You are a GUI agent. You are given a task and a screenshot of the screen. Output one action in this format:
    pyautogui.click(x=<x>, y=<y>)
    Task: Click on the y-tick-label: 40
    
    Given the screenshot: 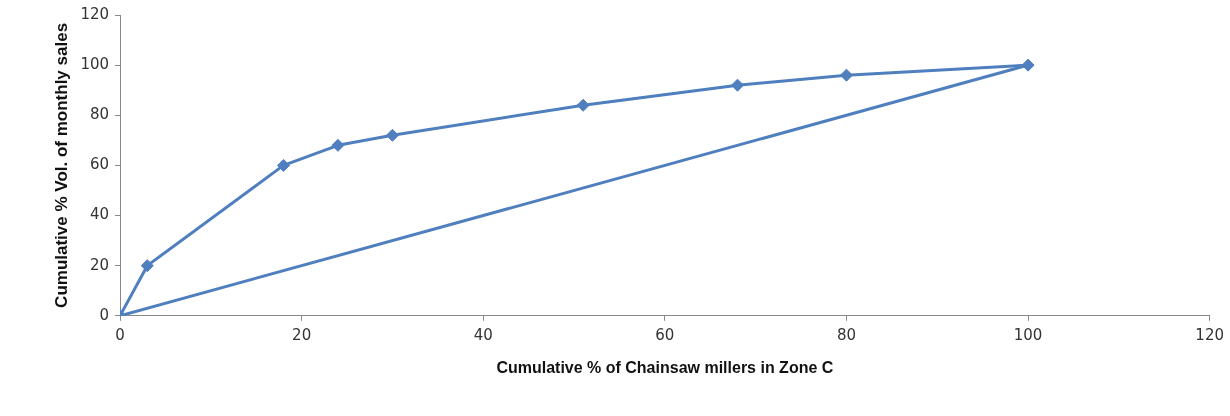 What is the action you would take?
    pyautogui.click(x=99, y=214)
    